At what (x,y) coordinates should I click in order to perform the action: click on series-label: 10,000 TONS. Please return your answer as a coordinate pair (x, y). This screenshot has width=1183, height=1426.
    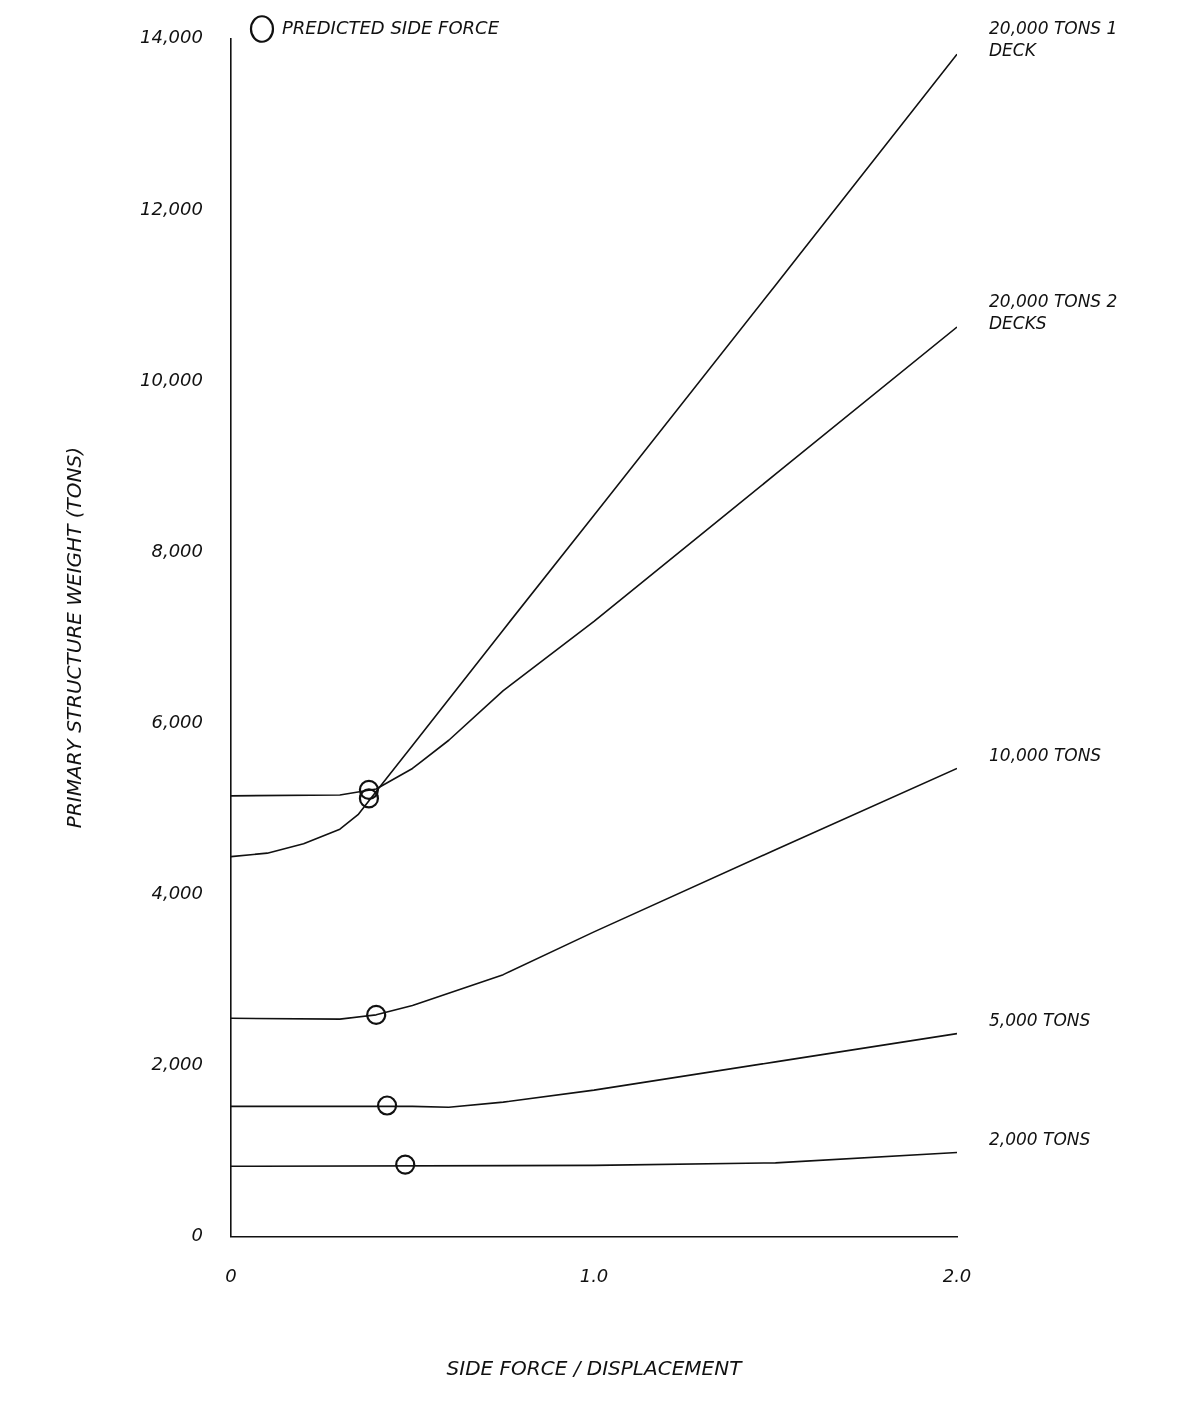
    Looking at the image, I should click on (1045, 754).